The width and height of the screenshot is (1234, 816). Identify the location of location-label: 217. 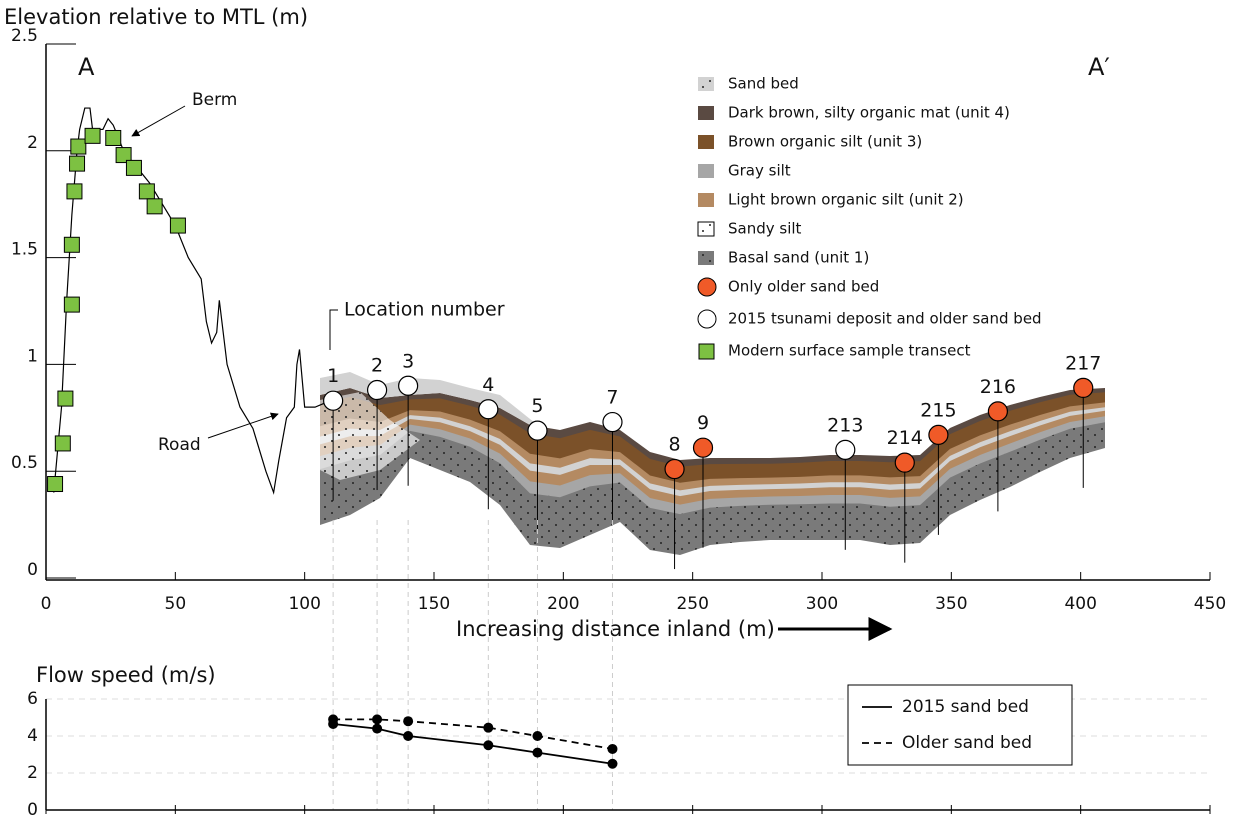
(1083, 363).